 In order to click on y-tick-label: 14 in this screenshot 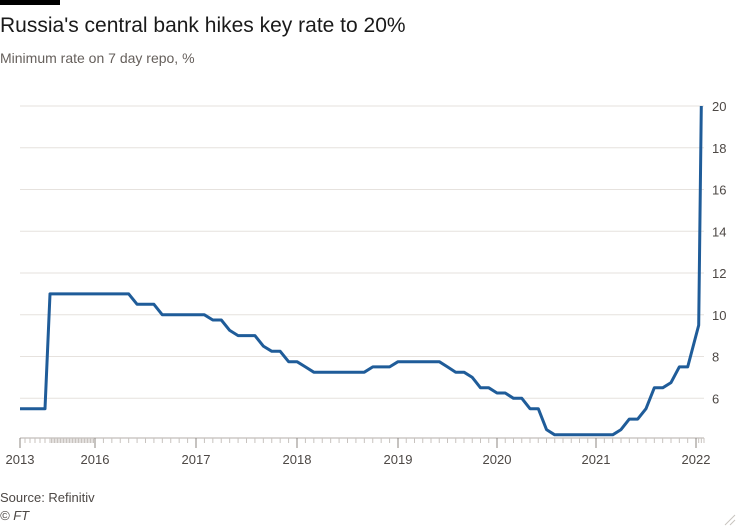, I will do `click(719, 231)`.